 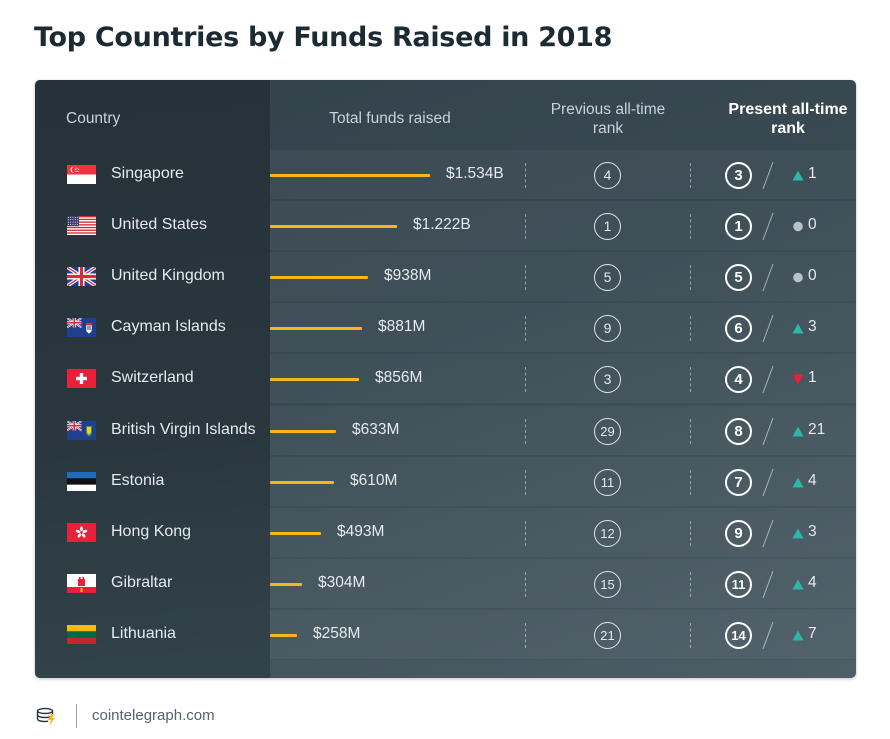 I want to click on table-row: Cayman Islands $881M 9 6 3, so click(x=445, y=328).